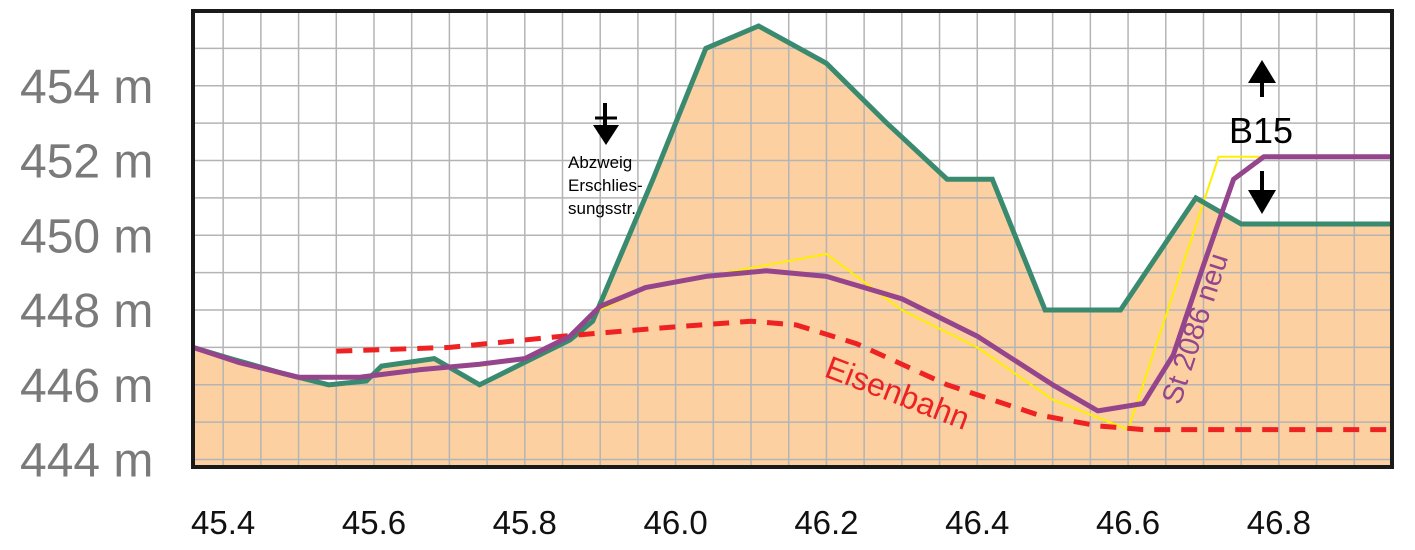 Image resolution: width=1415 pixels, height=550 pixels. What do you see at coordinates (1279, 522) in the screenshot?
I see `x-tick-label: 46.8` at bounding box center [1279, 522].